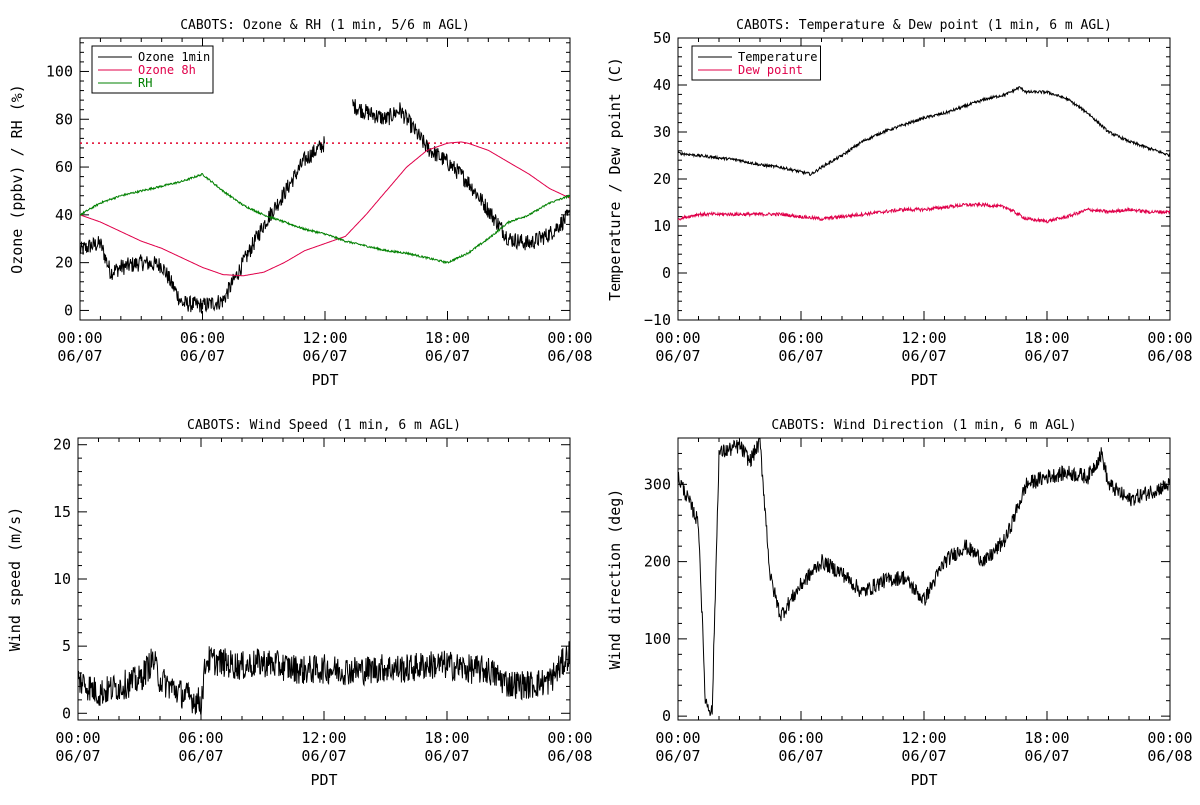 This screenshot has width=1200, height=805. What do you see at coordinates (924, 131) in the screenshot?
I see `series-line-temperature` at bounding box center [924, 131].